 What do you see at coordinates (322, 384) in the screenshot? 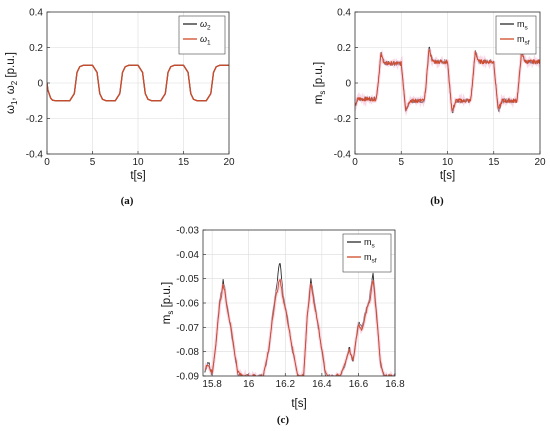
I see `x-tick-label: 16.4` at bounding box center [322, 384].